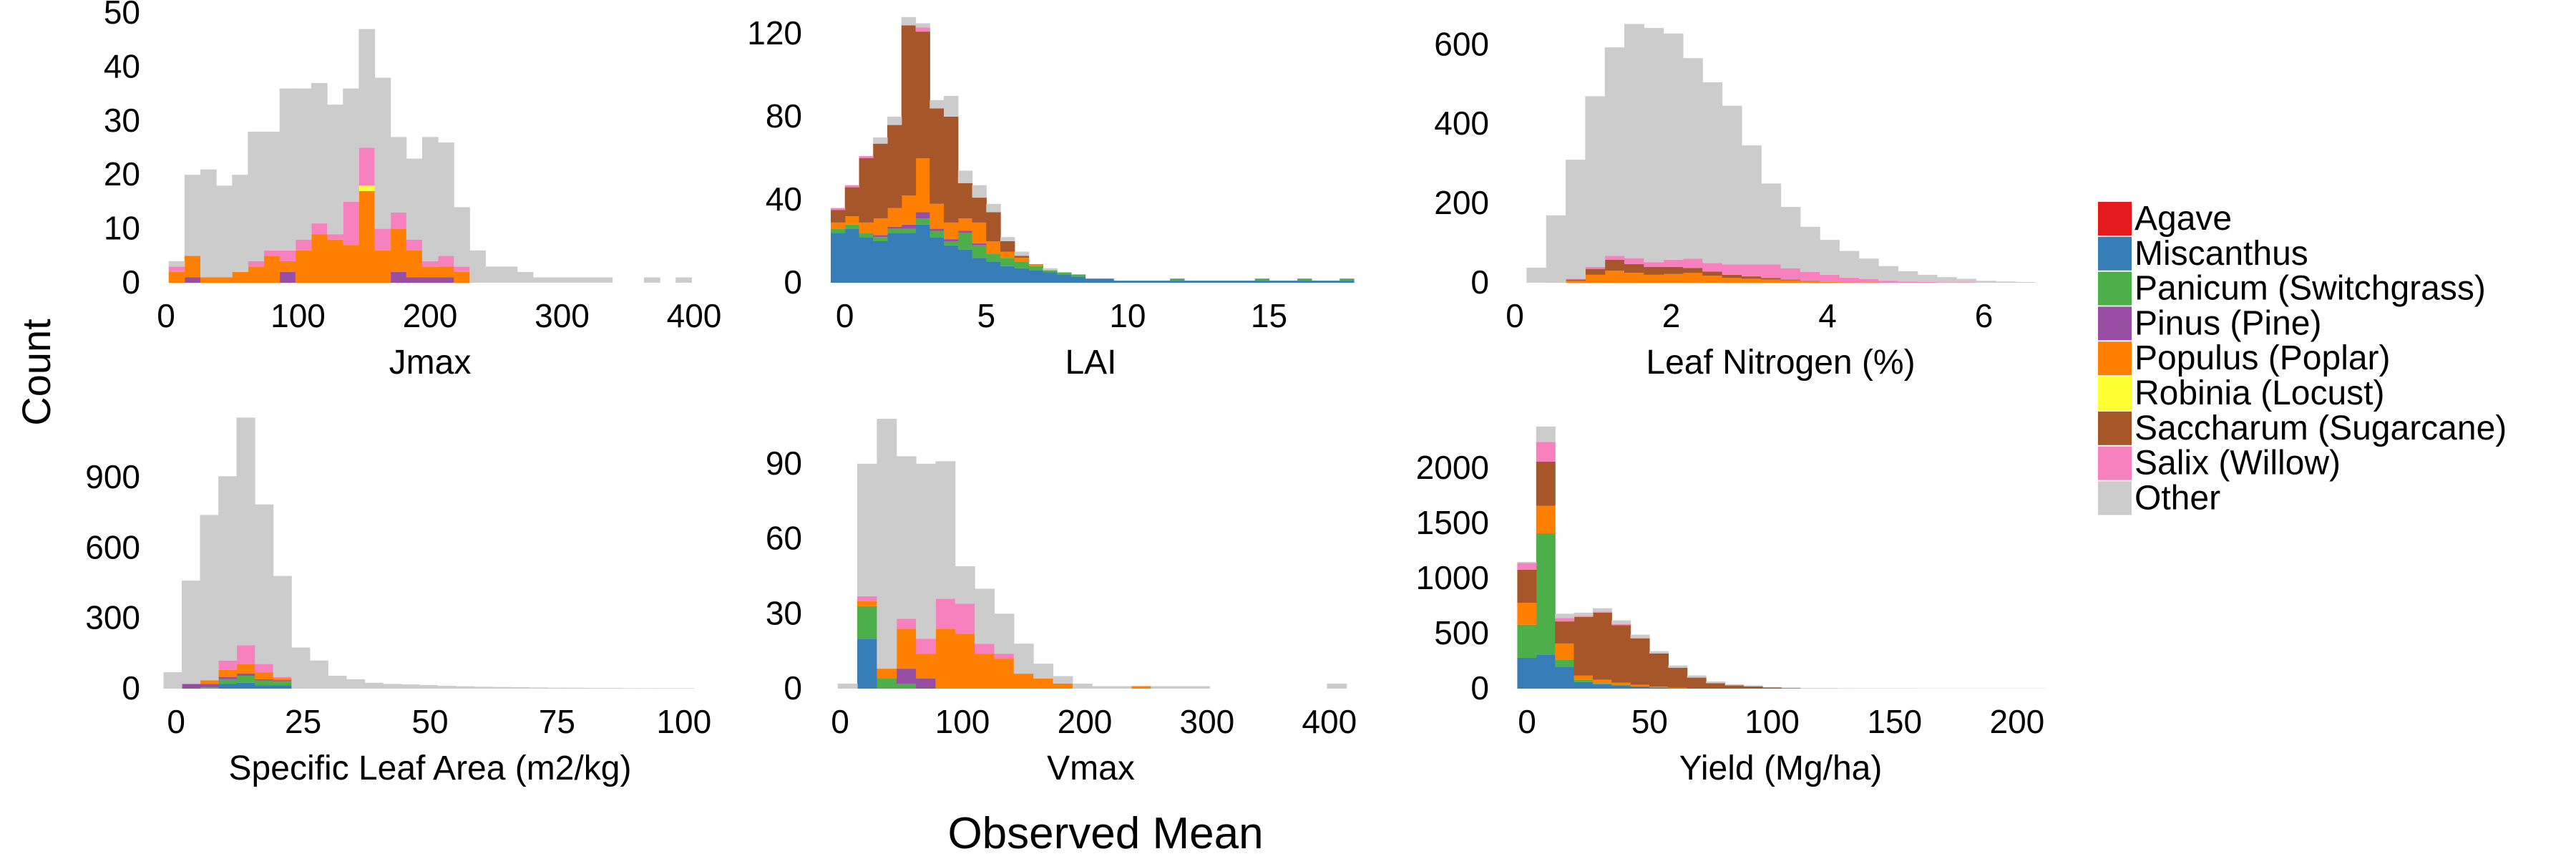 The height and width of the screenshot is (859, 2576). Describe the element at coordinates (2238, 464) in the screenshot. I see `legend-label: Salix (Willow)` at that location.